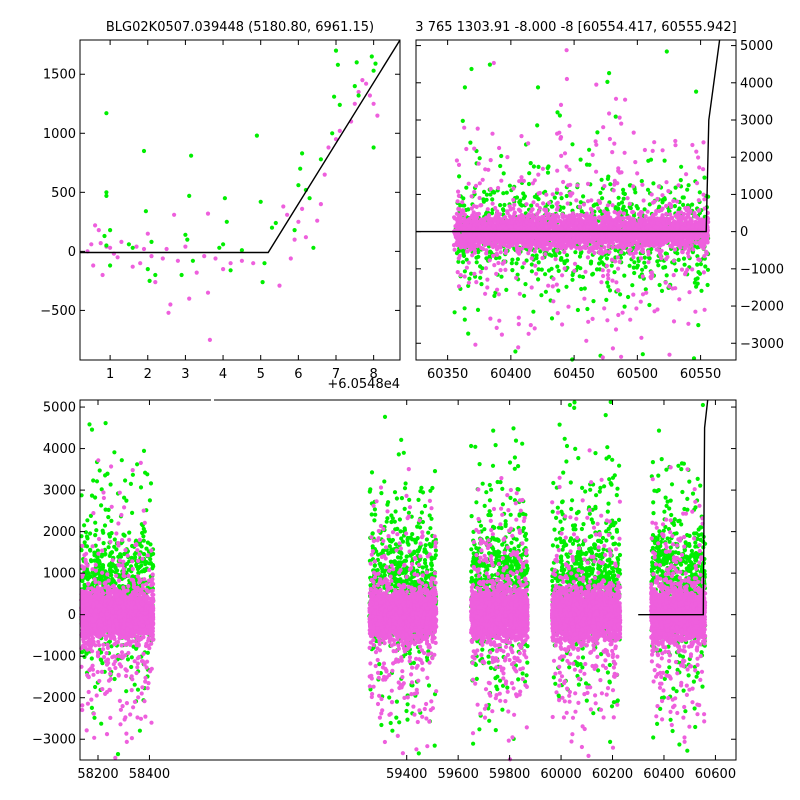 The width and height of the screenshot is (800, 800). Describe the element at coordinates (185, 374) in the screenshot. I see `panel-top-left-x-tick-label: 3` at that location.